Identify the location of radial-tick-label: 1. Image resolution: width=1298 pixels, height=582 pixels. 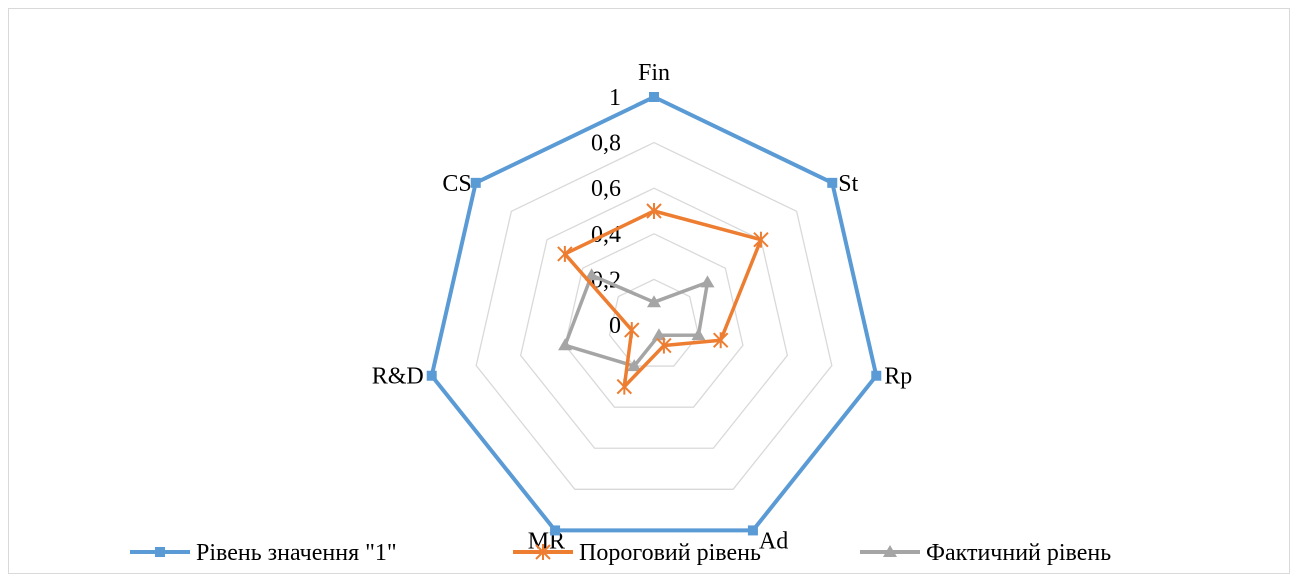
(615, 98).